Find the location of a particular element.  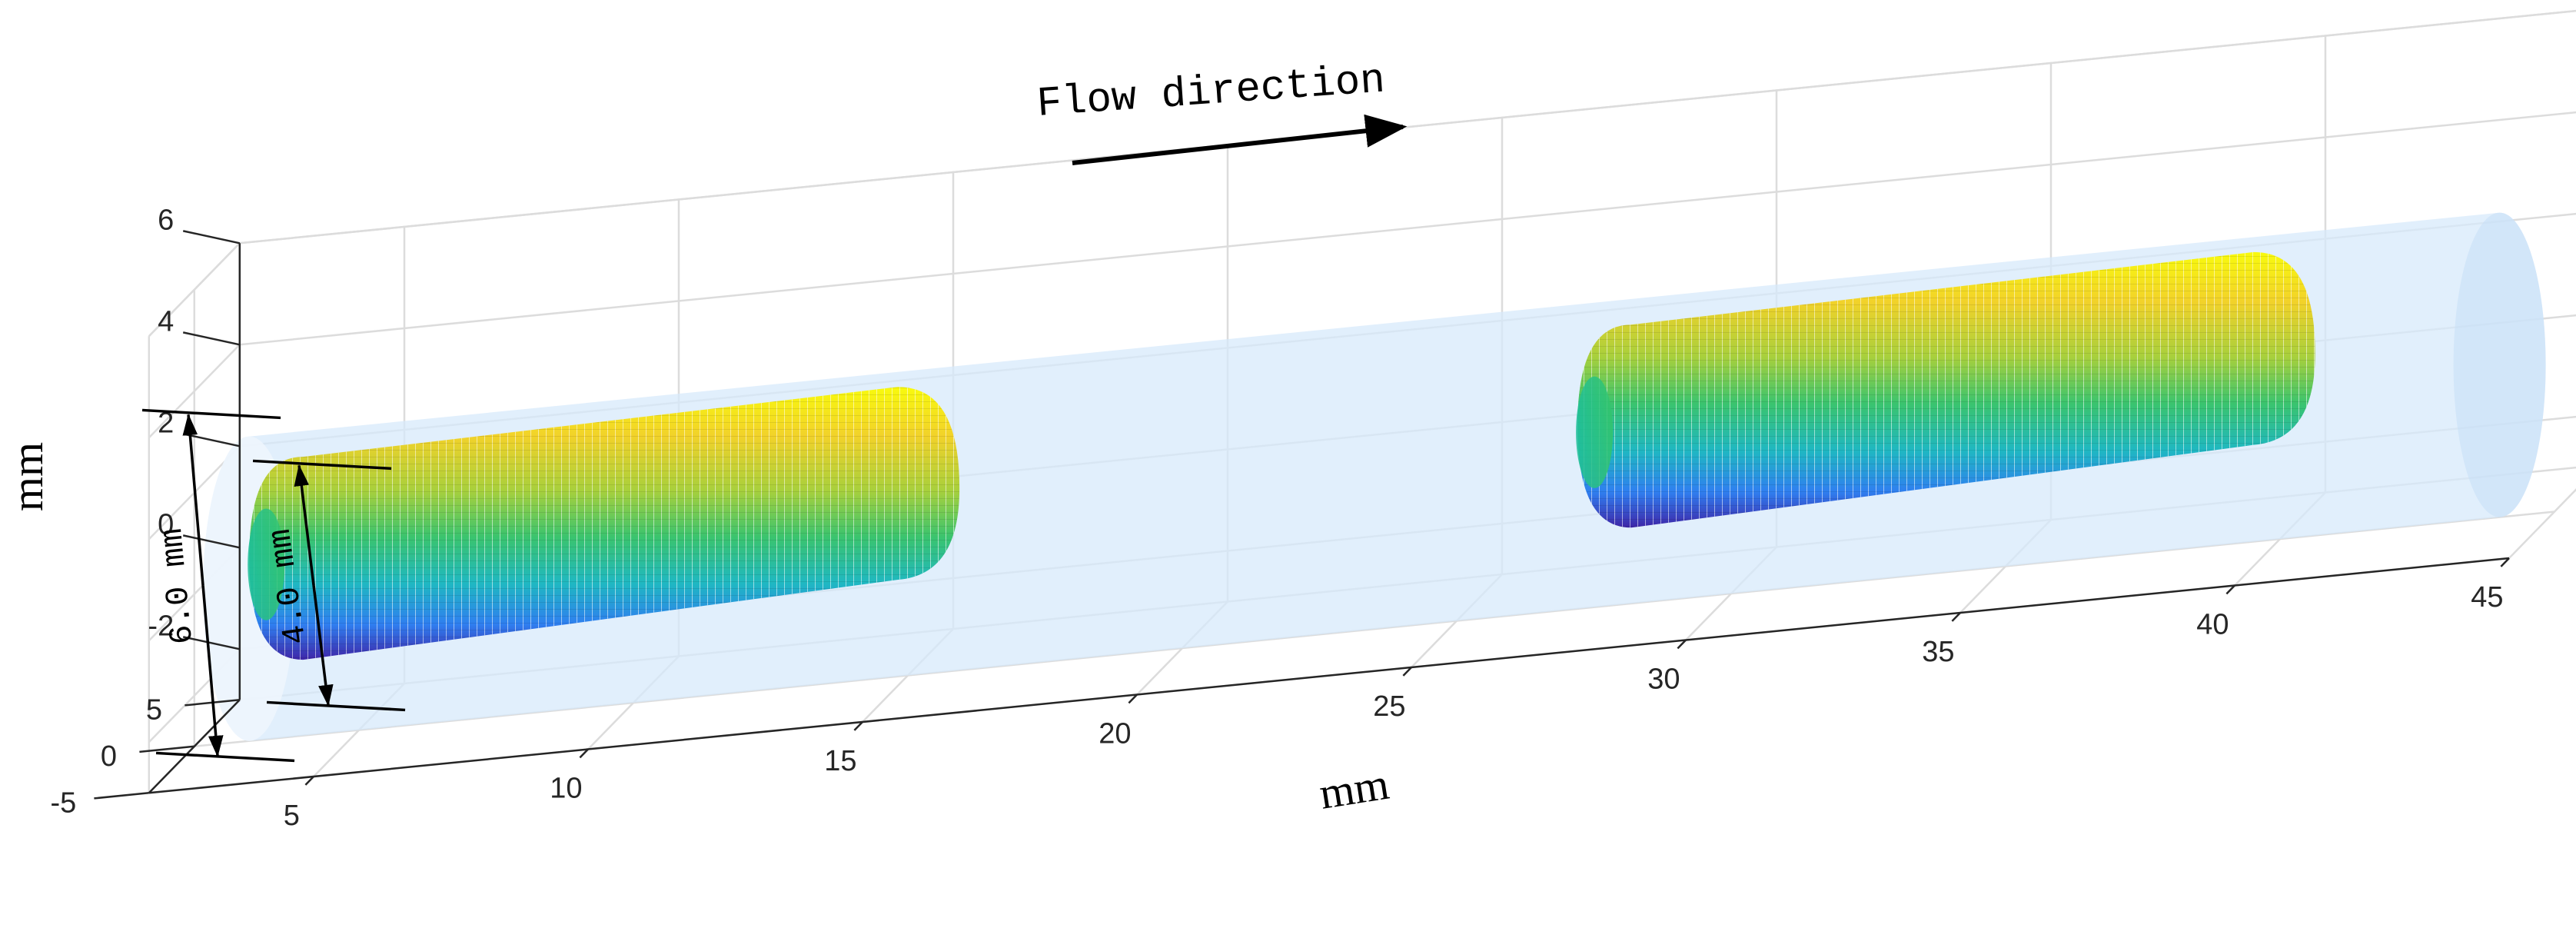

x-tick-label: 35 is located at coordinates (1938, 652).